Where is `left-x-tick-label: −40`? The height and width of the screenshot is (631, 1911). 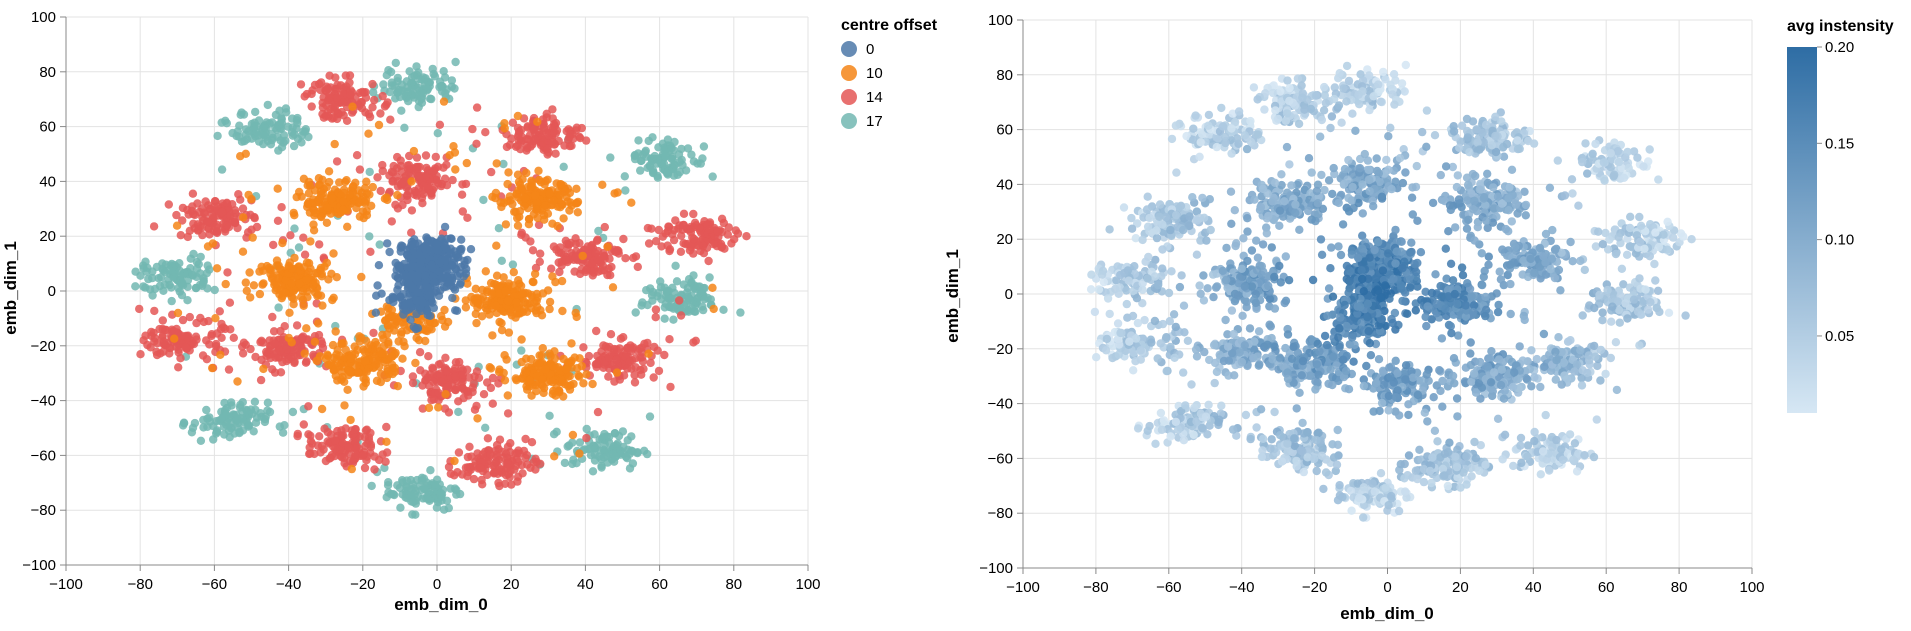 left-x-tick-label: −40 is located at coordinates (288, 584).